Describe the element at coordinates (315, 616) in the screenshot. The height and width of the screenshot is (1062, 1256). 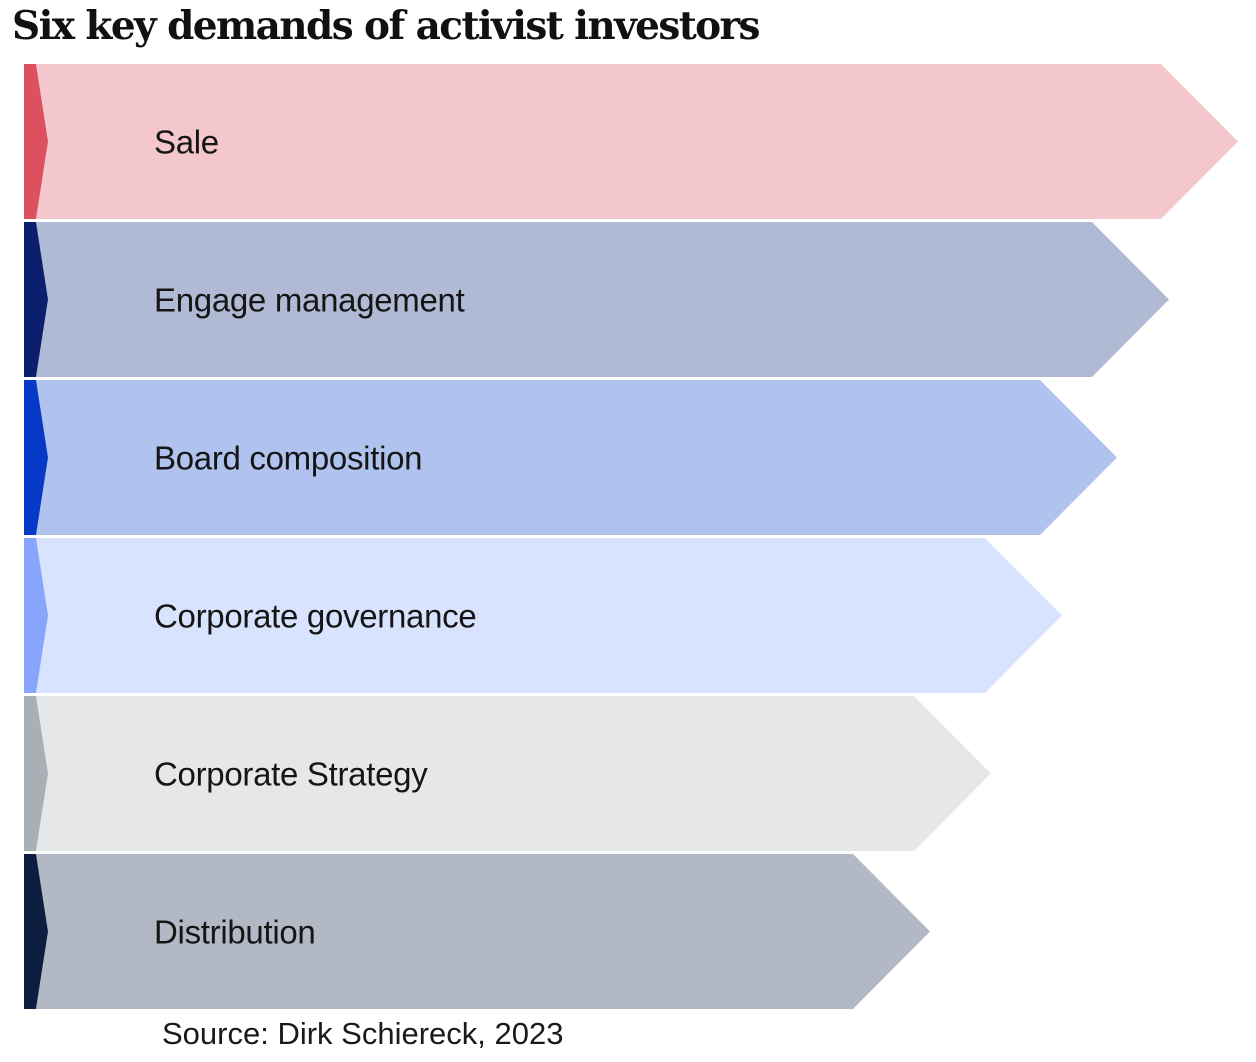
I see `demand-label: Corporate governance` at that location.